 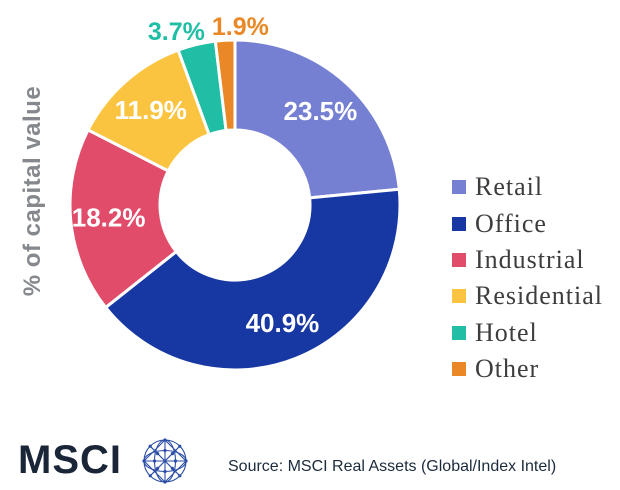 What do you see at coordinates (459, 296) in the screenshot?
I see `legend-swatch-residential` at bounding box center [459, 296].